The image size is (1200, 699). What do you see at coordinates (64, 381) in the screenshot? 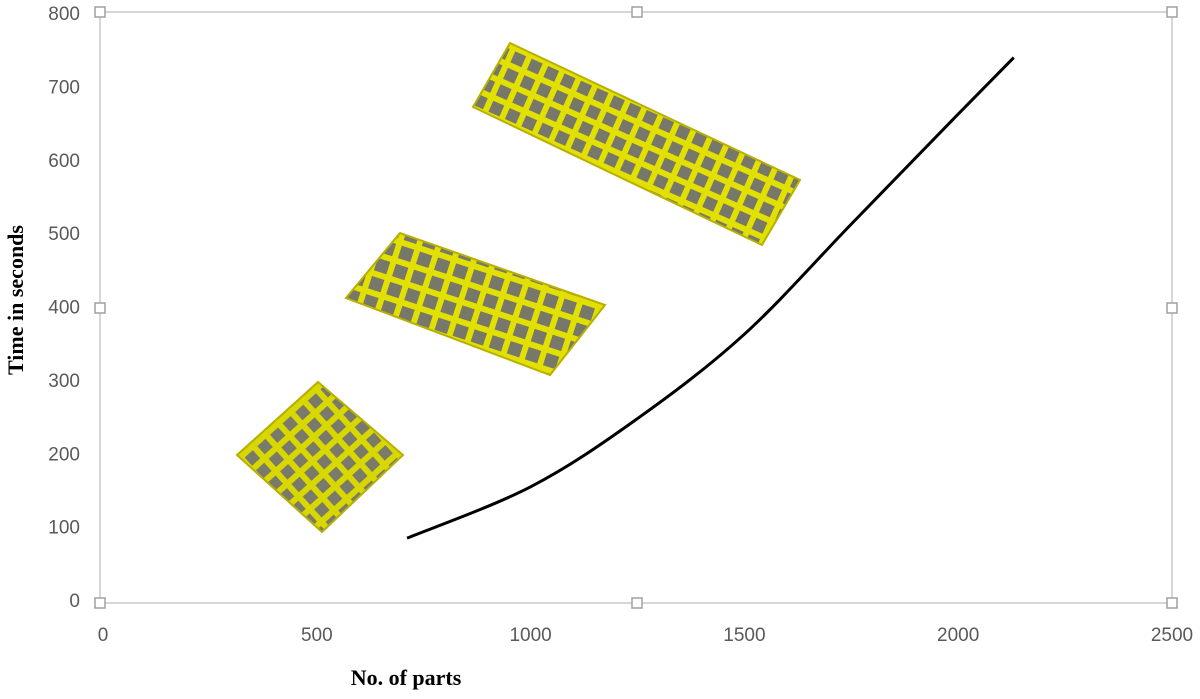
I see `y-tick-label: 300` at bounding box center [64, 381].